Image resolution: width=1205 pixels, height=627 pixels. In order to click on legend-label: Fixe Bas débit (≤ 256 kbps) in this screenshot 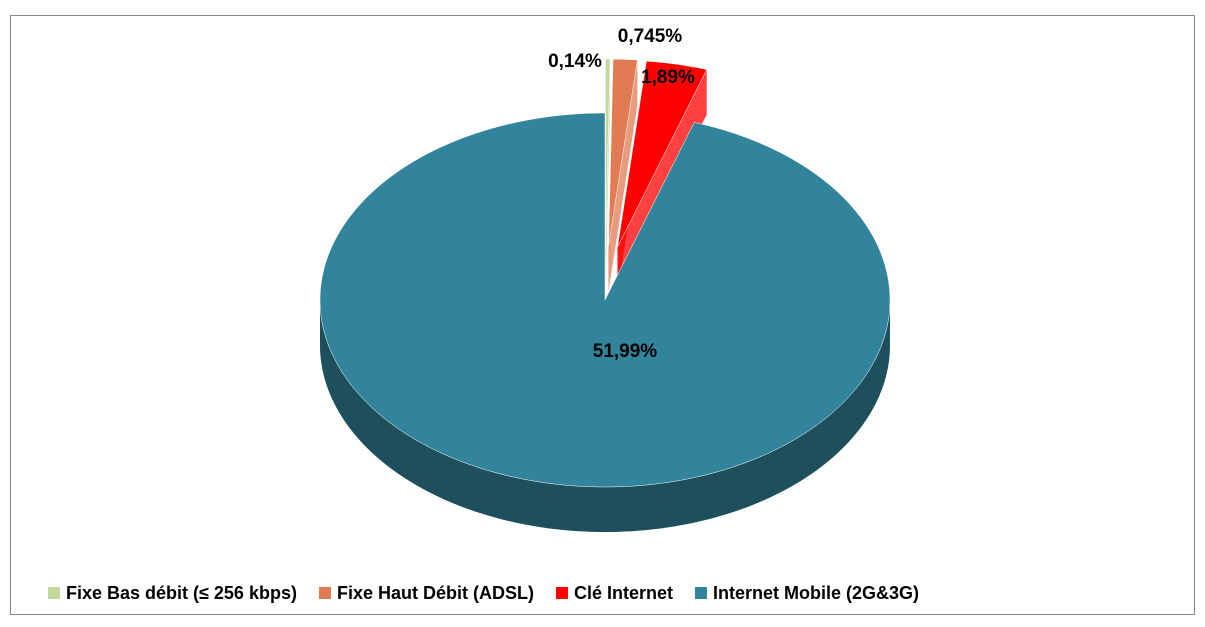, I will do `click(181, 593)`.